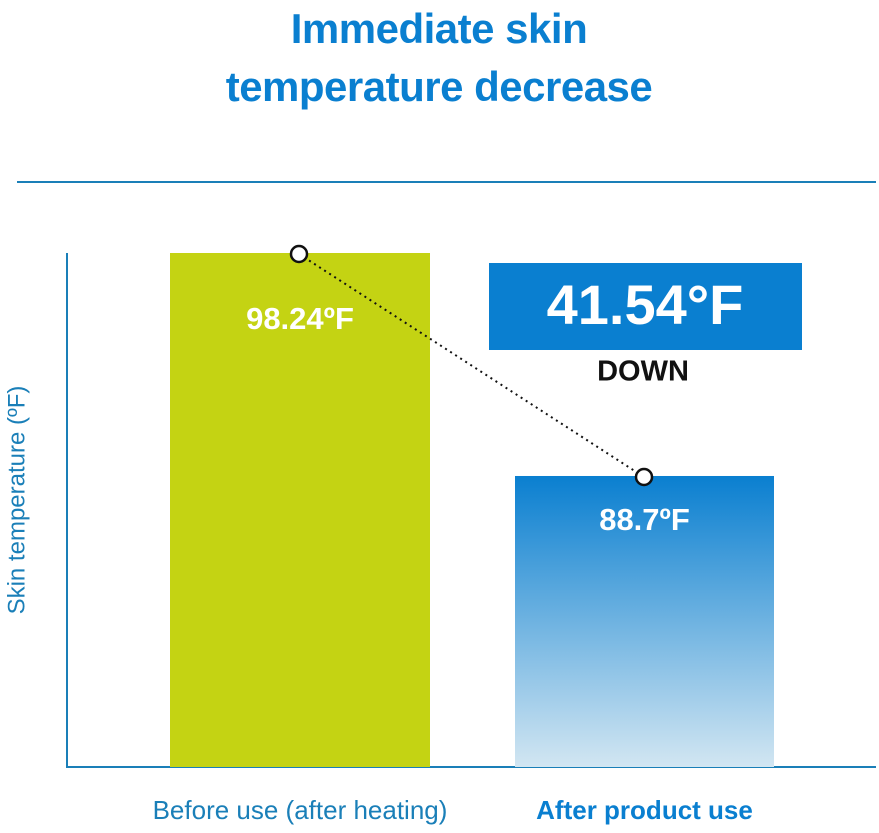 This screenshot has width=879, height=833. I want to click on connector, so click(471, 365).